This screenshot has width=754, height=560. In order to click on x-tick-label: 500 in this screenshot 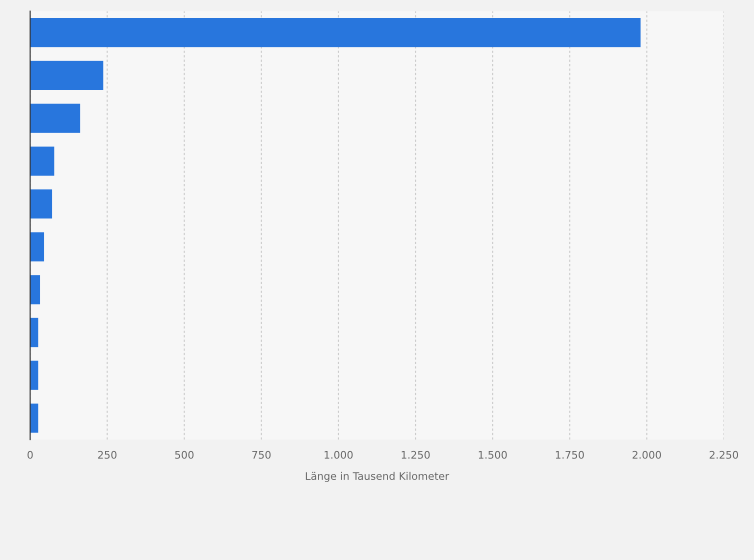, I will do `click(184, 454)`.